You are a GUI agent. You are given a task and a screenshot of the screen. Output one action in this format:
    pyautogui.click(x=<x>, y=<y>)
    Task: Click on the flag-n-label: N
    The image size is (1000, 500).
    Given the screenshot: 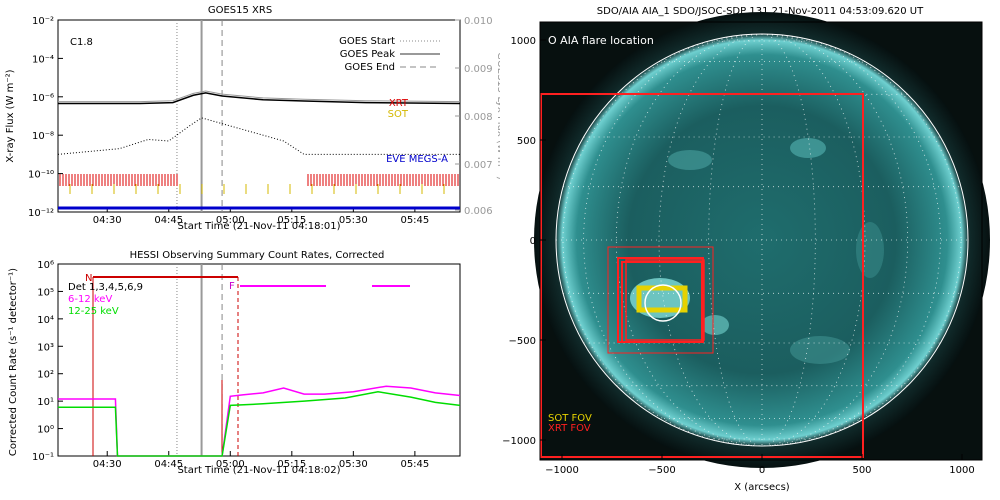 What is the action you would take?
    pyautogui.click(x=88, y=278)
    